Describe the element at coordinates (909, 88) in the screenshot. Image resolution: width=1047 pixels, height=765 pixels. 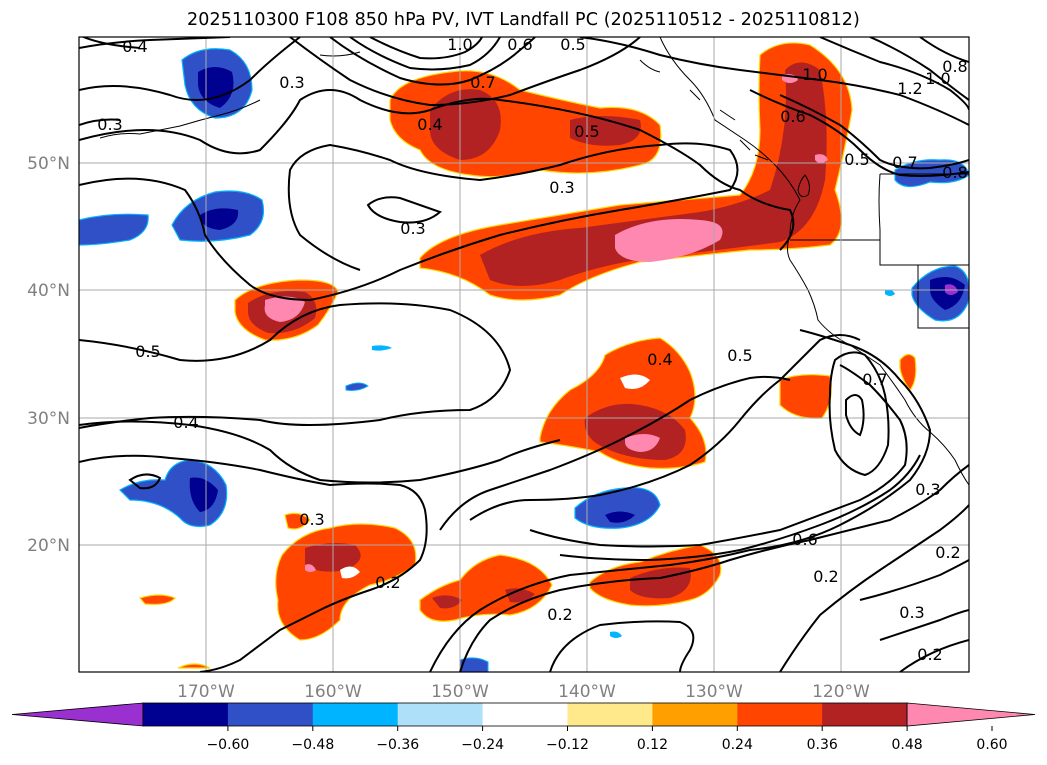
I see `contour-label: 1.2` at that location.